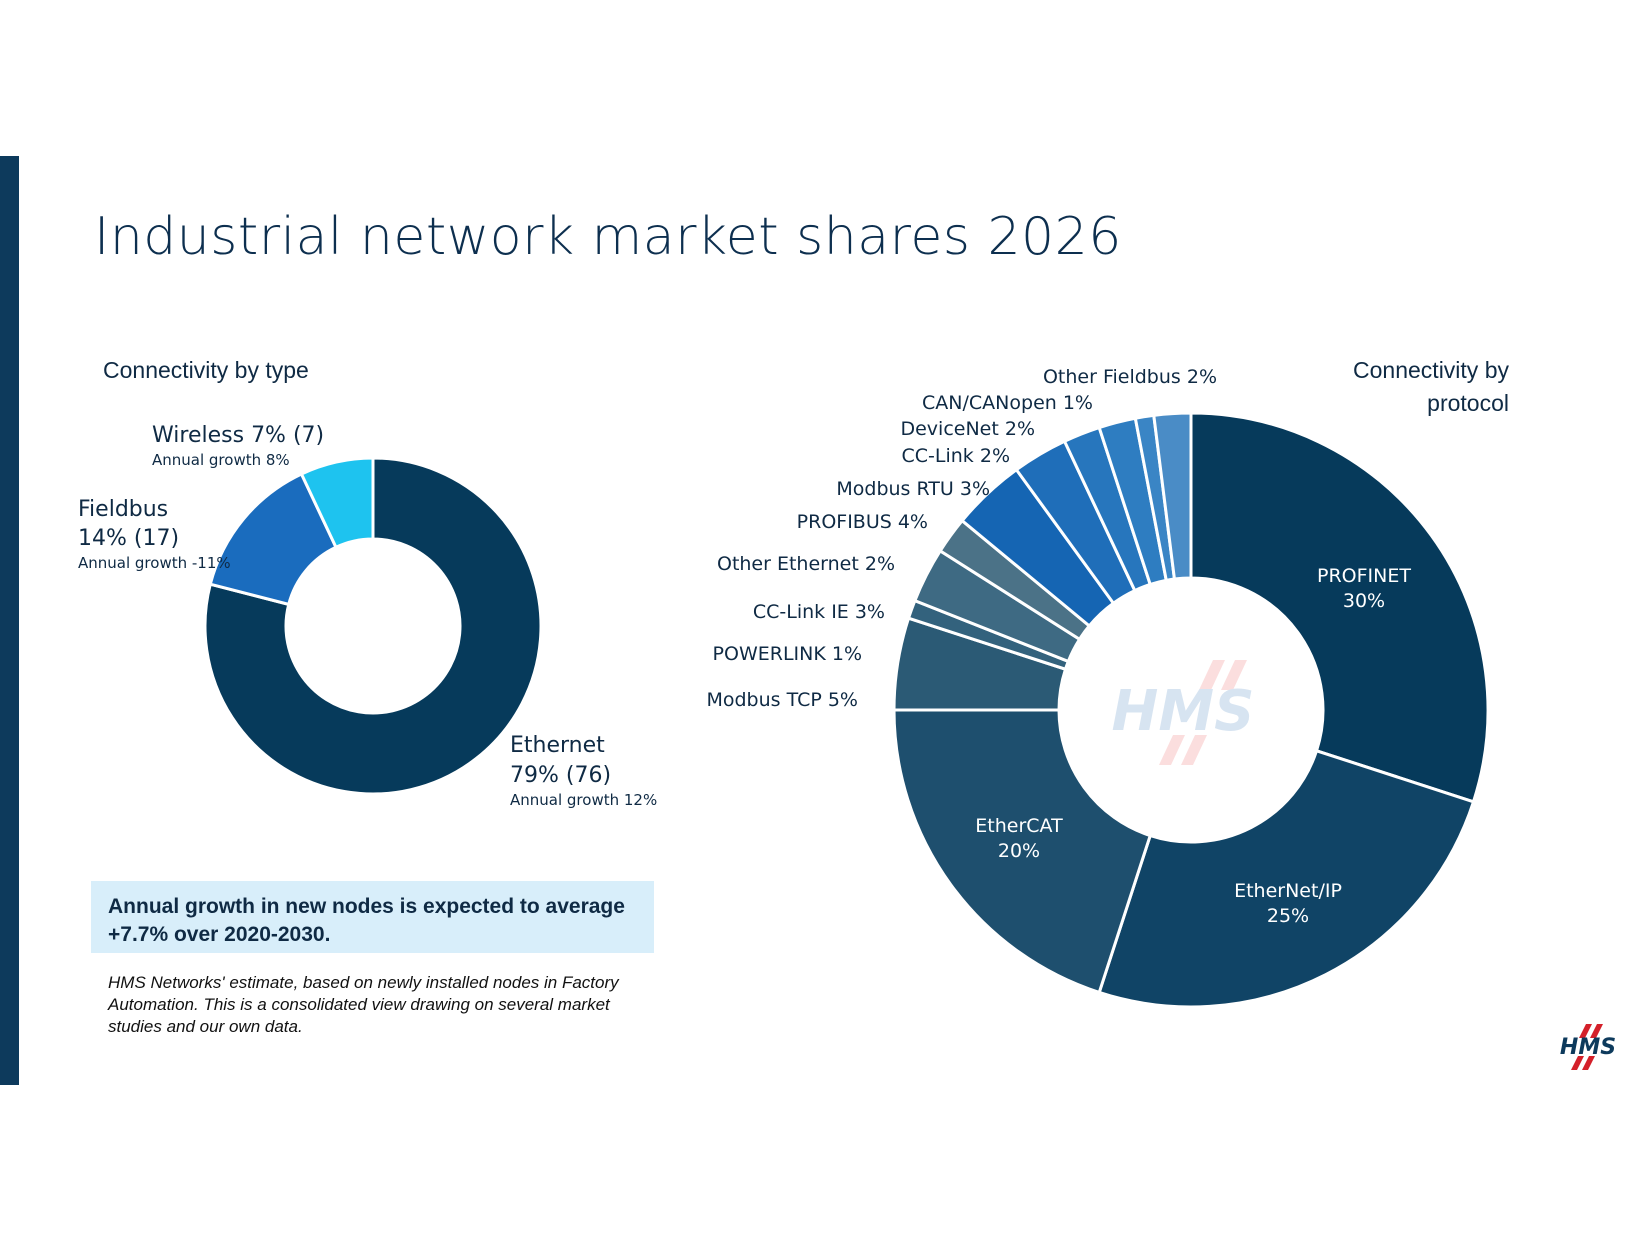 Image resolution: width=1650 pixels, height=1238 pixels. I want to click on label-ethercat-name: EtherCAT, so click(1019, 826).